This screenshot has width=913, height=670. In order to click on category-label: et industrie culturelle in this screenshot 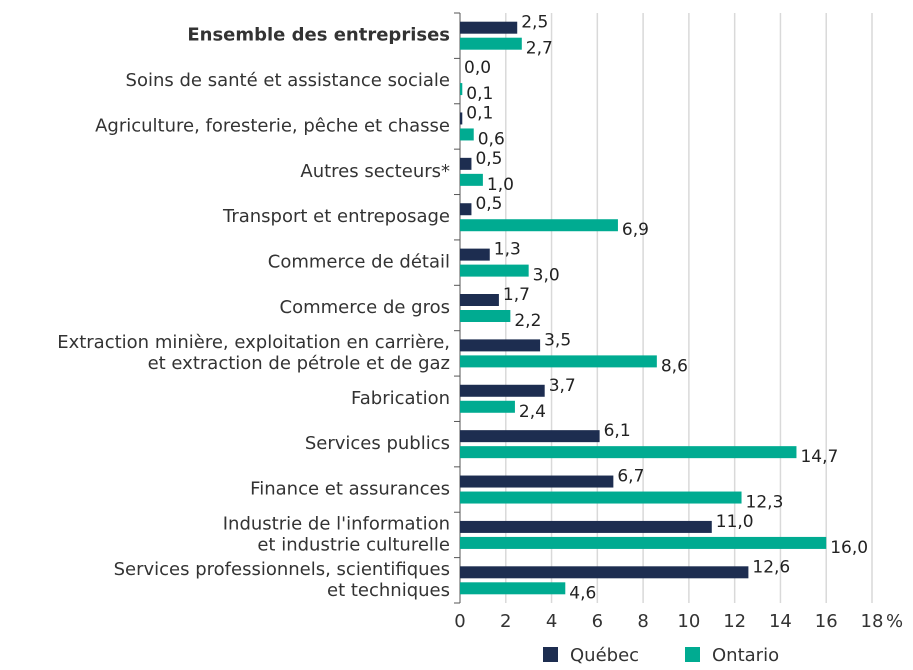, I will do `click(353, 544)`.